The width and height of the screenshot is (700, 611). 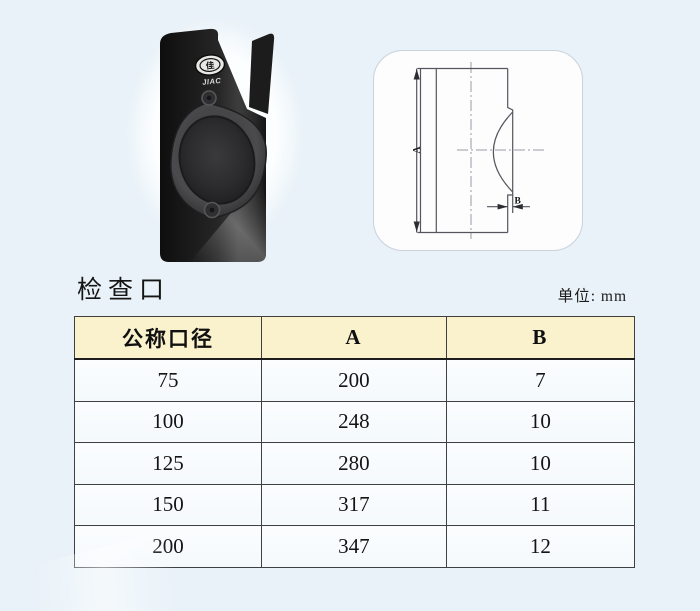 I want to click on col-header-nominal-diameter: 公称口径, so click(x=168, y=338).